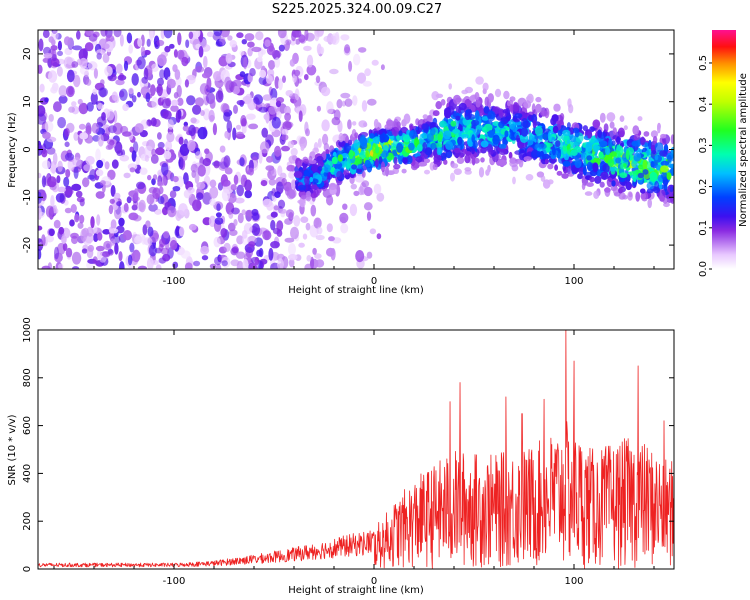 This screenshot has width=750, height=600. What do you see at coordinates (174, 281) in the screenshot?
I see `x-tick-label: -100` at bounding box center [174, 281].